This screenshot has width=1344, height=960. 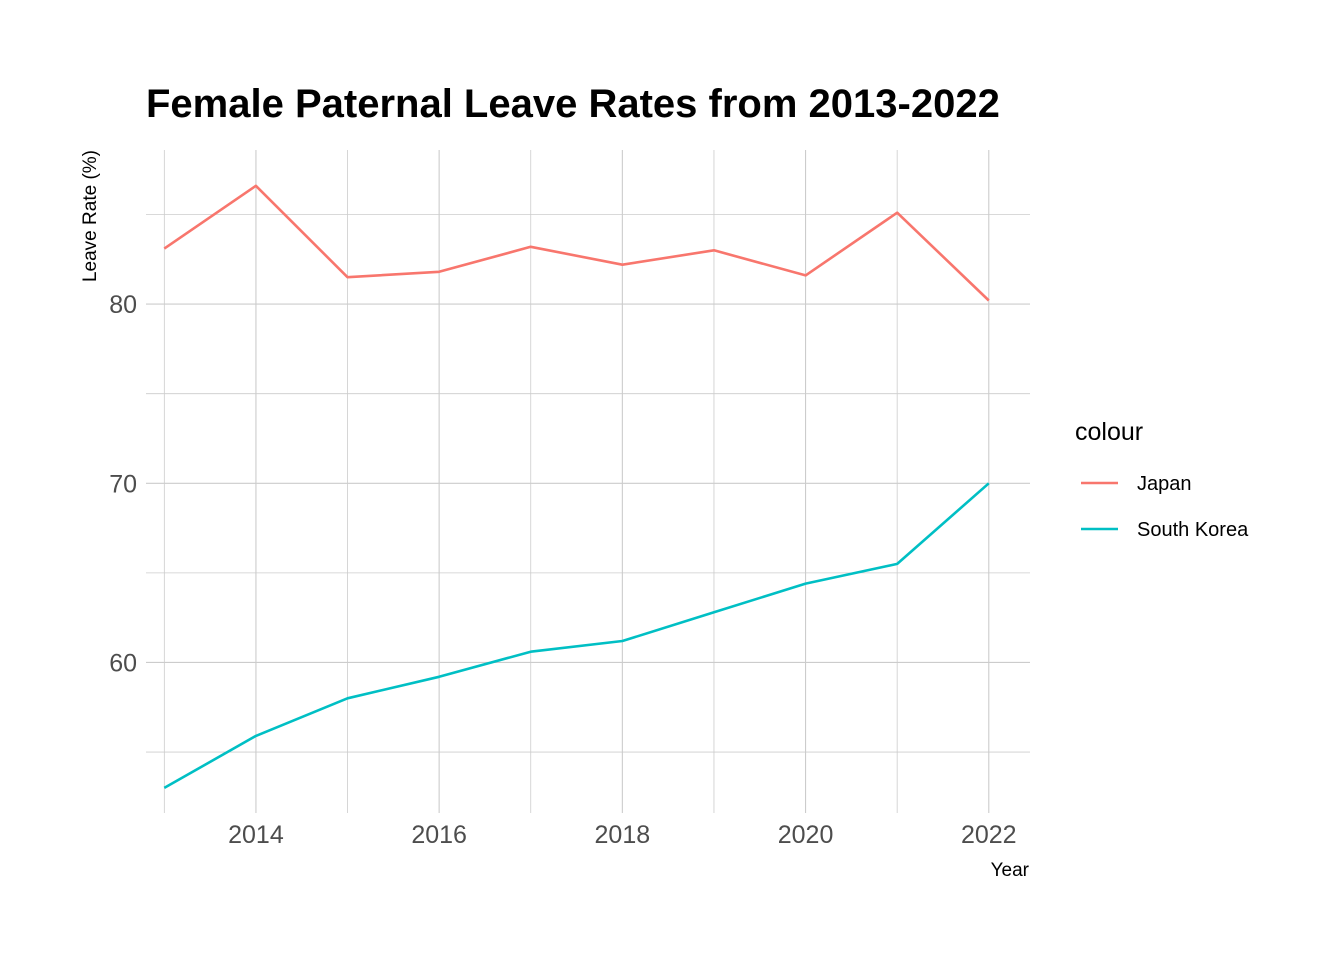 What do you see at coordinates (576, 243) in the screenshot?
I see `series-line-japan` at bounding box center [576, 243].